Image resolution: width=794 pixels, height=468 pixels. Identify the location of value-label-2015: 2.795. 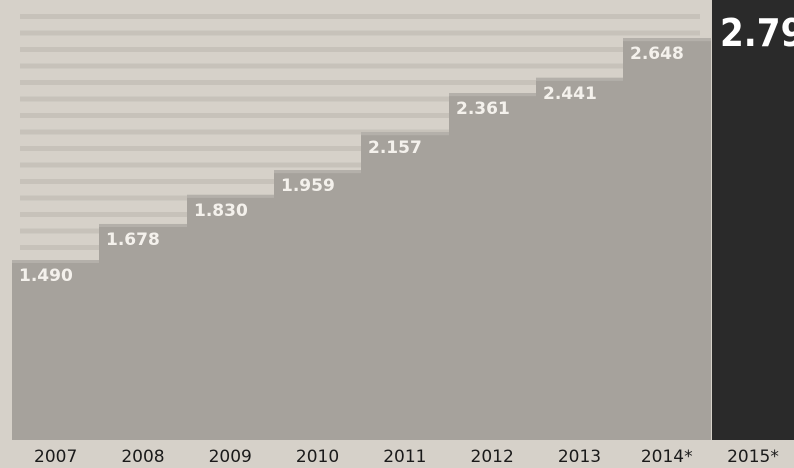
(757, 33).